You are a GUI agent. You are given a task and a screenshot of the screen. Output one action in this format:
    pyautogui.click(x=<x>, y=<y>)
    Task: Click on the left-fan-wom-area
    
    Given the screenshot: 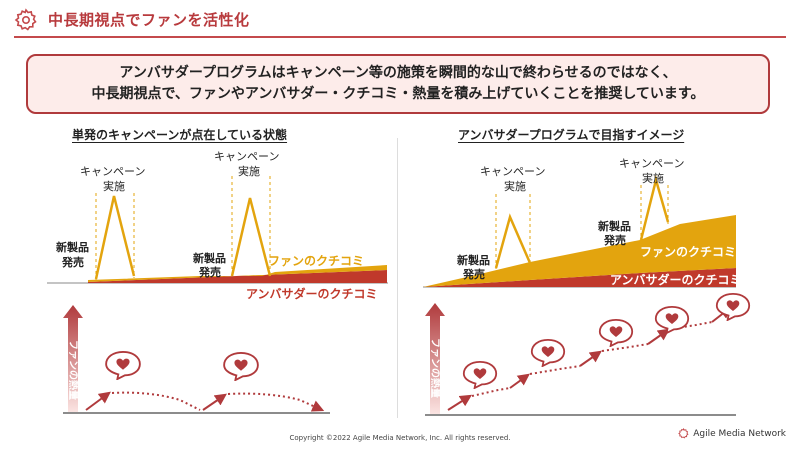 What is the action you would take?
    pyautogui.click(x=237, y=273)
    